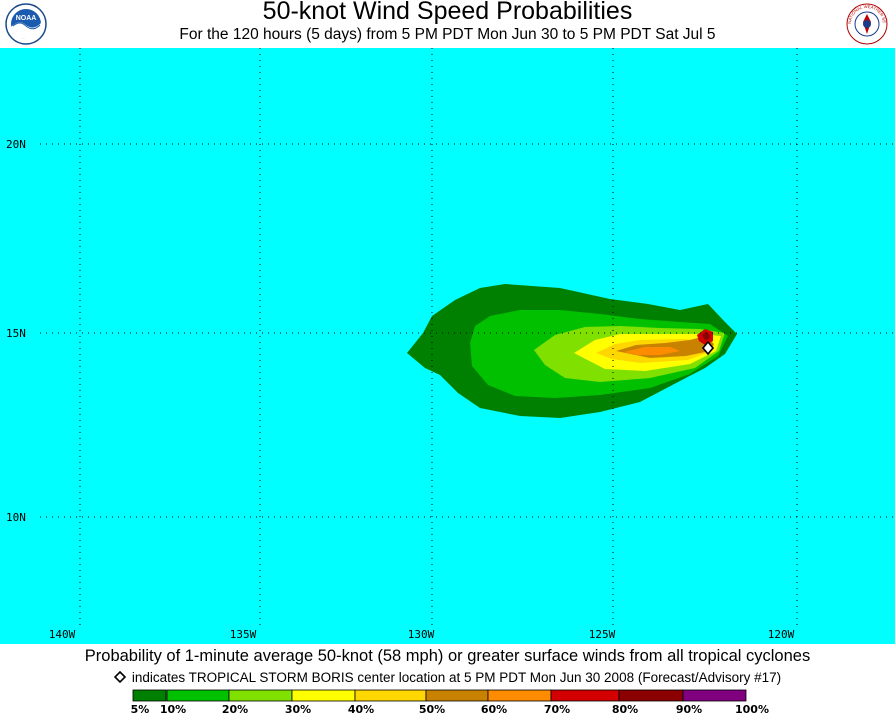 The height and width of the screenshot is (716, 895). What do you see at coordinates (714, 695) in the screenshot?
I see `legend-swatch-90-percent` at bounding box center [714, 695].